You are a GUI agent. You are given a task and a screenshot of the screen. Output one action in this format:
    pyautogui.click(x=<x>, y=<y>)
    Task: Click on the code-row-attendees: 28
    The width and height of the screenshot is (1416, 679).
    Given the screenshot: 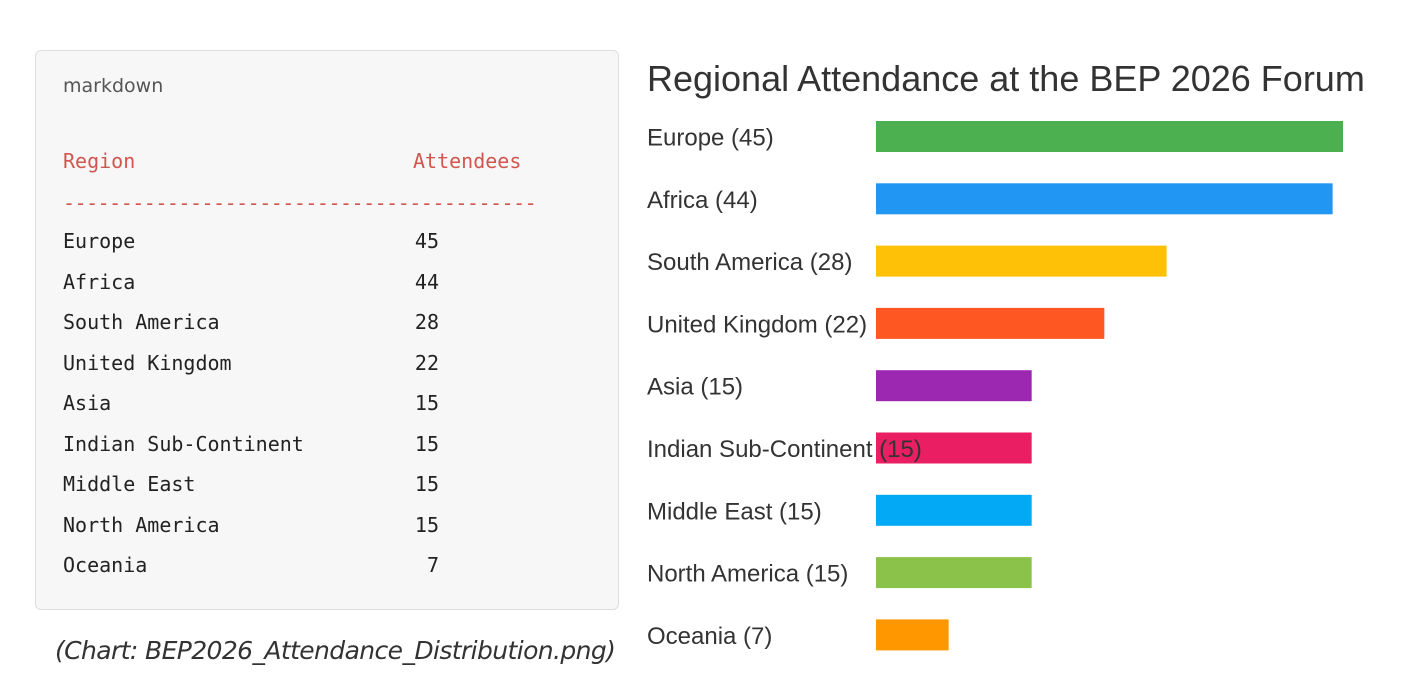 What is the action you would take?
    pyautogui.click(x=426, y=322)
    